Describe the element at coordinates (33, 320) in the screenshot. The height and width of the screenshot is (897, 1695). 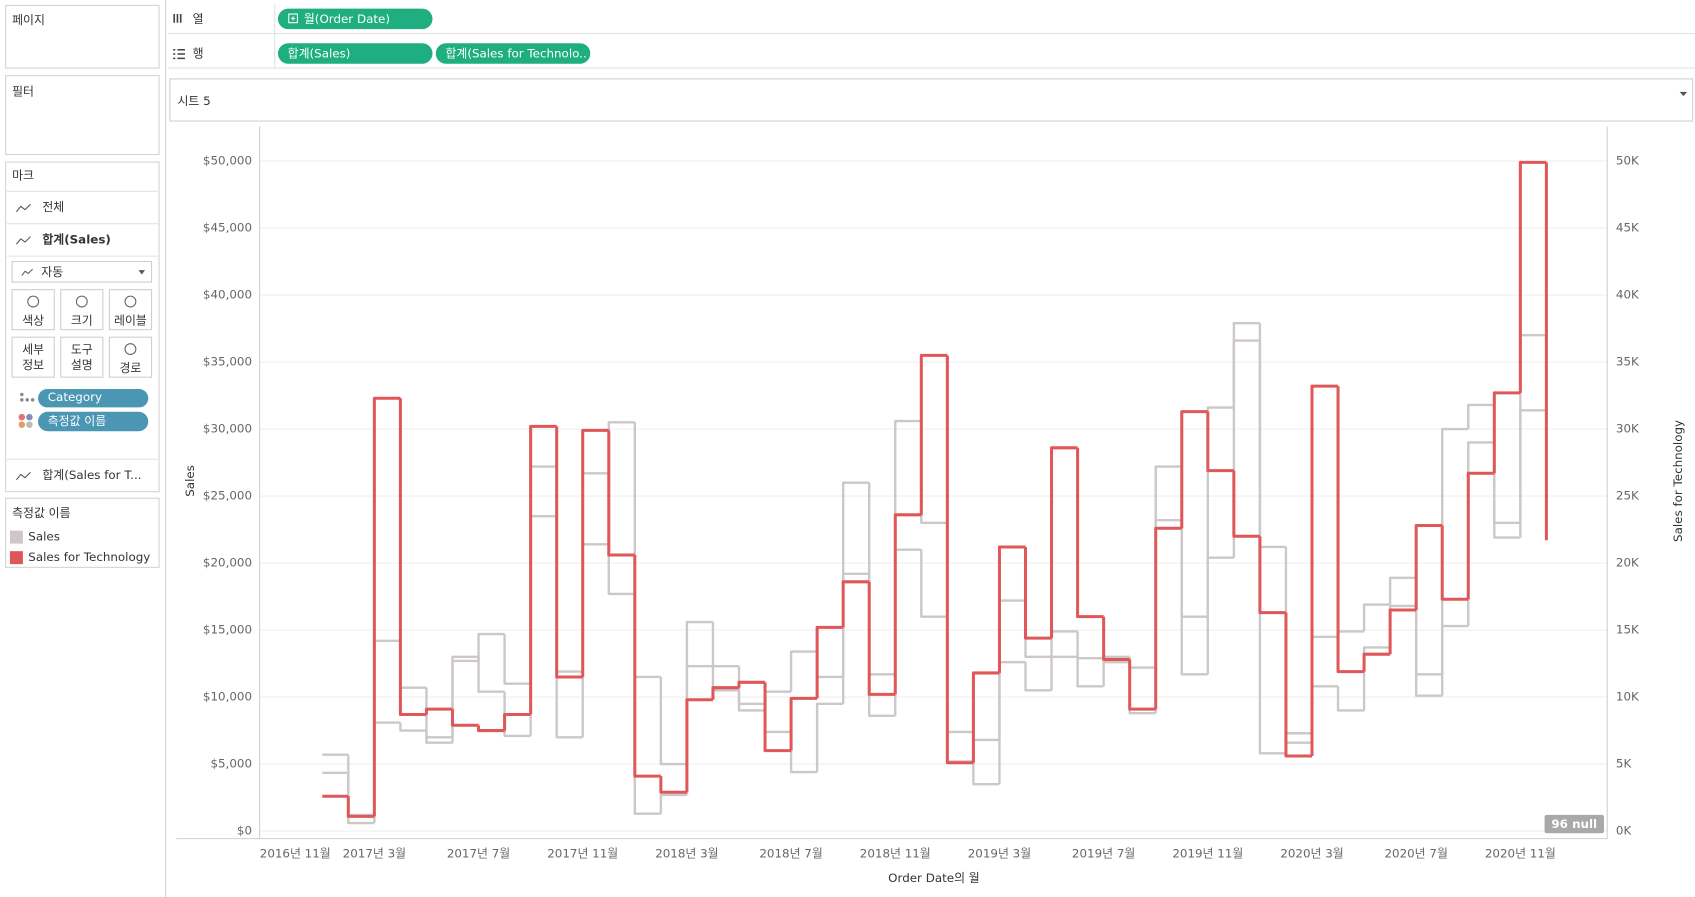
I see `button-label: 색상` at that location.